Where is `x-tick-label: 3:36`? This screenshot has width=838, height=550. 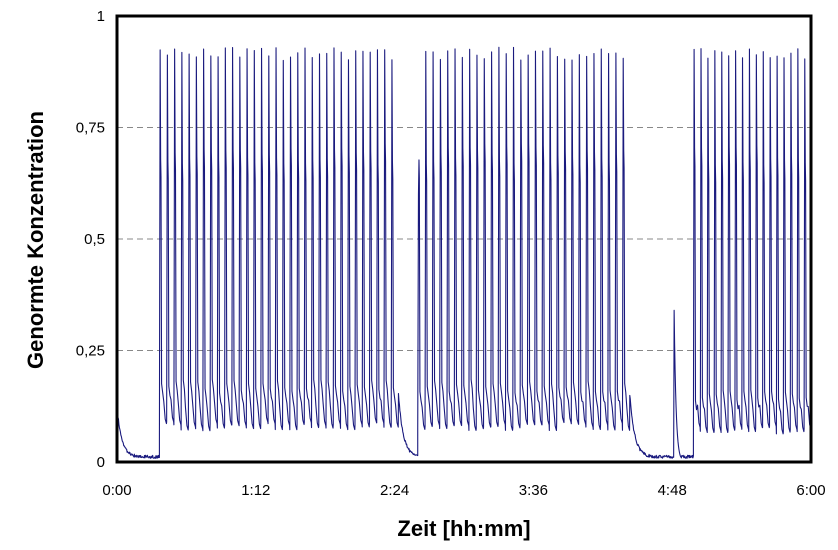
x-tick-label: 3:36 is located at coordinates (533, 490).